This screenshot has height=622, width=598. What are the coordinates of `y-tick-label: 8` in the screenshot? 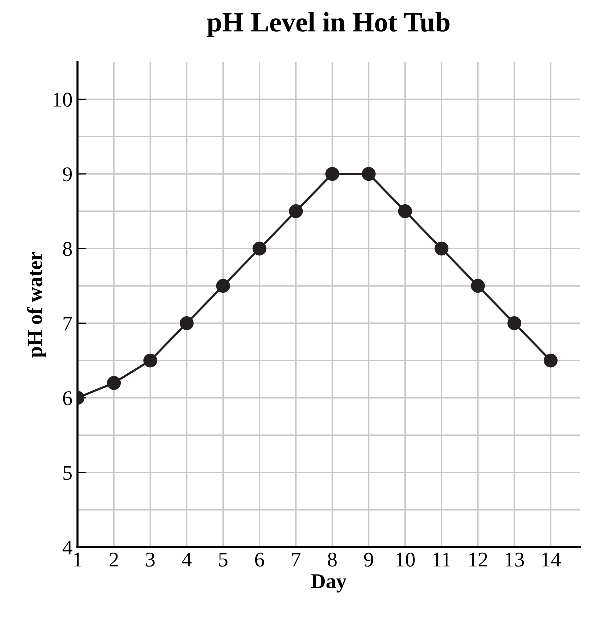 It's located at (67, 249).